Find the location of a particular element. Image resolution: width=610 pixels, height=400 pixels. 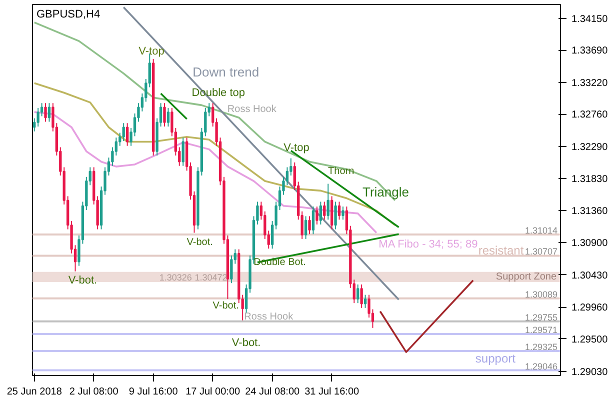

annotation: Triangle is located at coordinates (385, 192).